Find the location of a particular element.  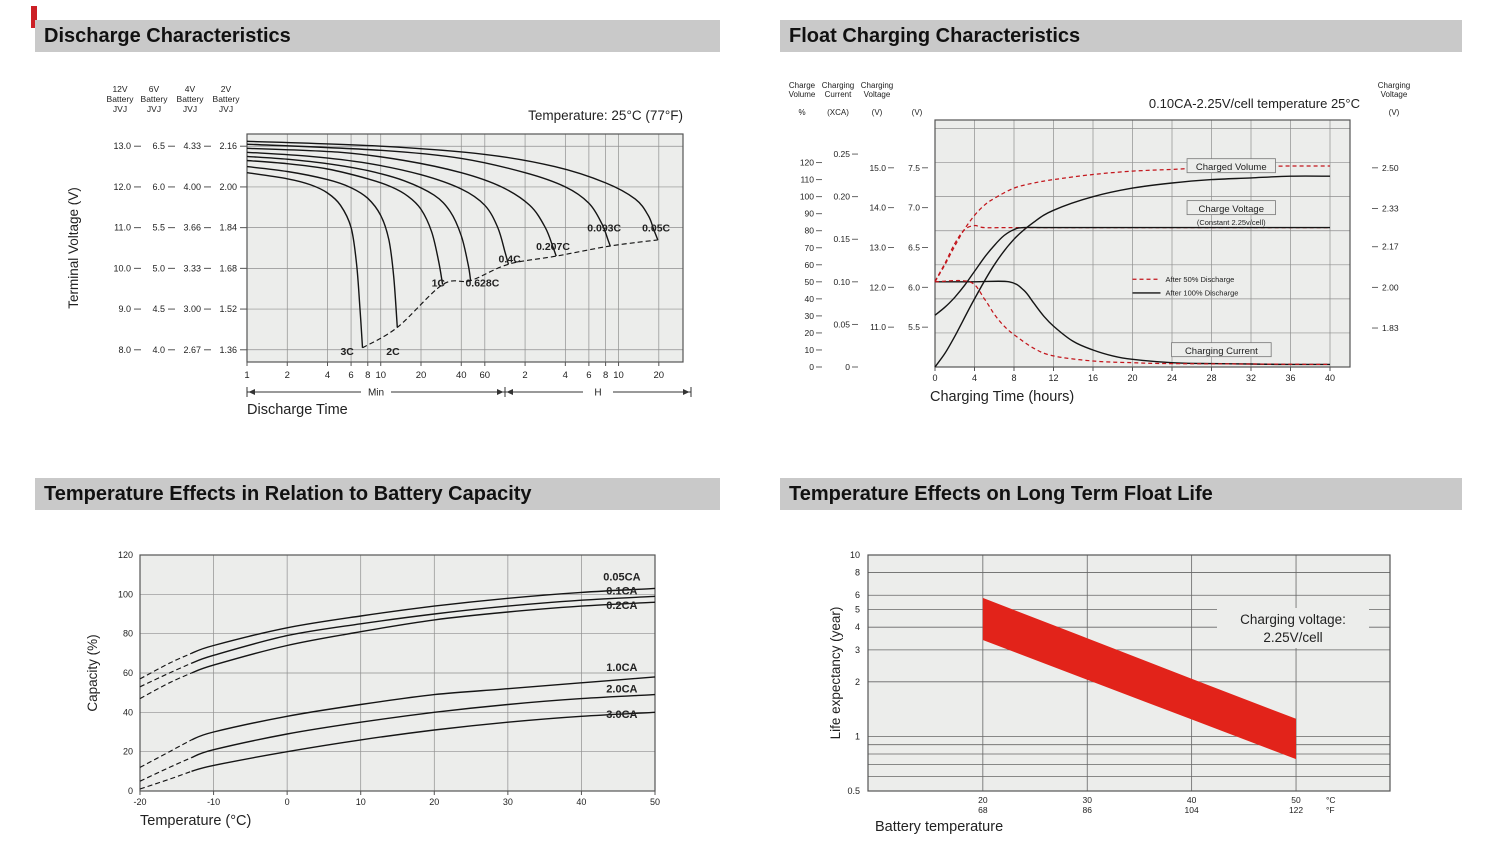

x-tick-label: 12 is located at coordinates (1053, 378).